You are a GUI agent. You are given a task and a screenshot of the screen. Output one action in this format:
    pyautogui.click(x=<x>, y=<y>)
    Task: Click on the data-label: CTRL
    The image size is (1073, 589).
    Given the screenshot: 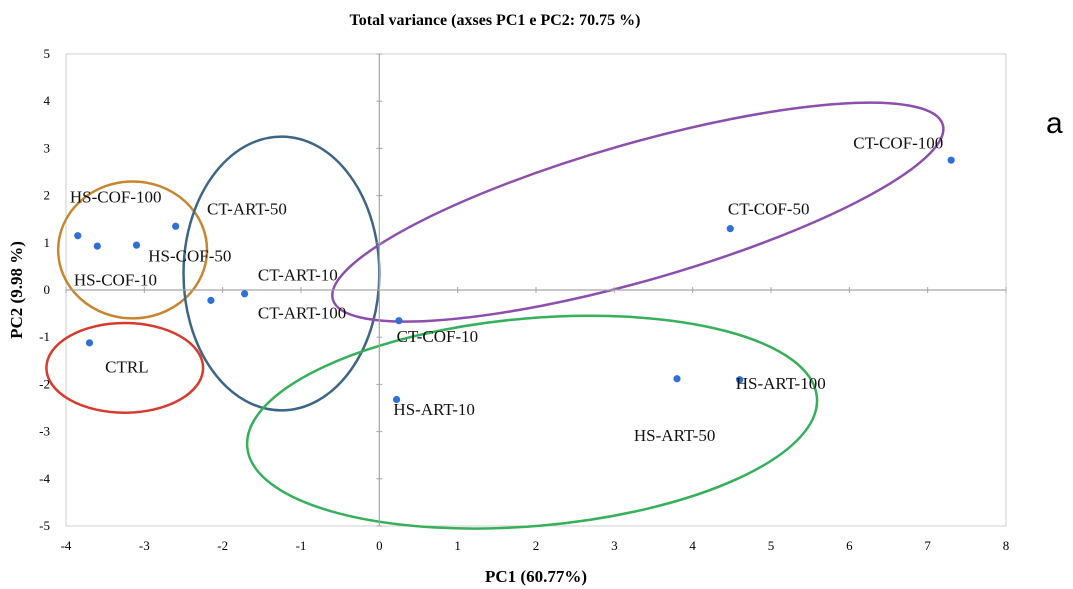 What is the action you would take?
    pyautogui.click(x=126, y=367)
    